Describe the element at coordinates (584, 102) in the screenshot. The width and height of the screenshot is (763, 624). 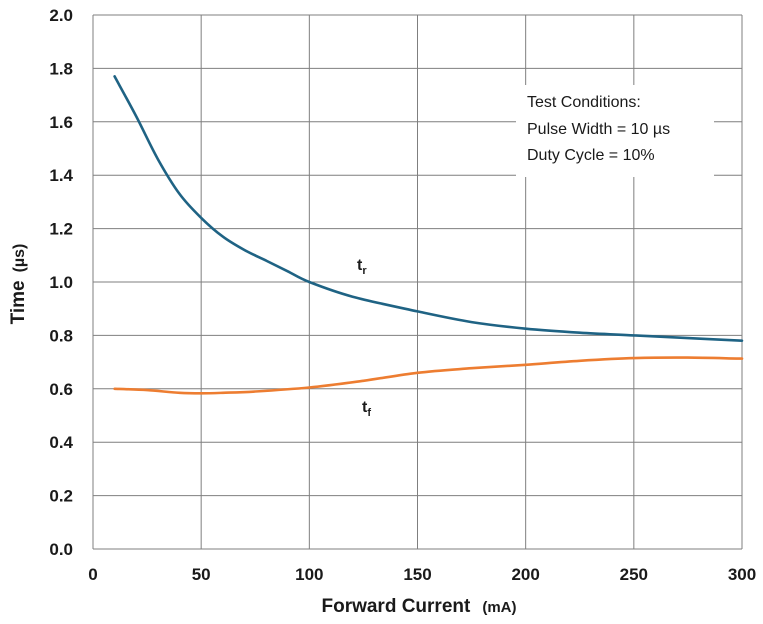
I see `annotation-line-1: Test Conditions:` at that location.